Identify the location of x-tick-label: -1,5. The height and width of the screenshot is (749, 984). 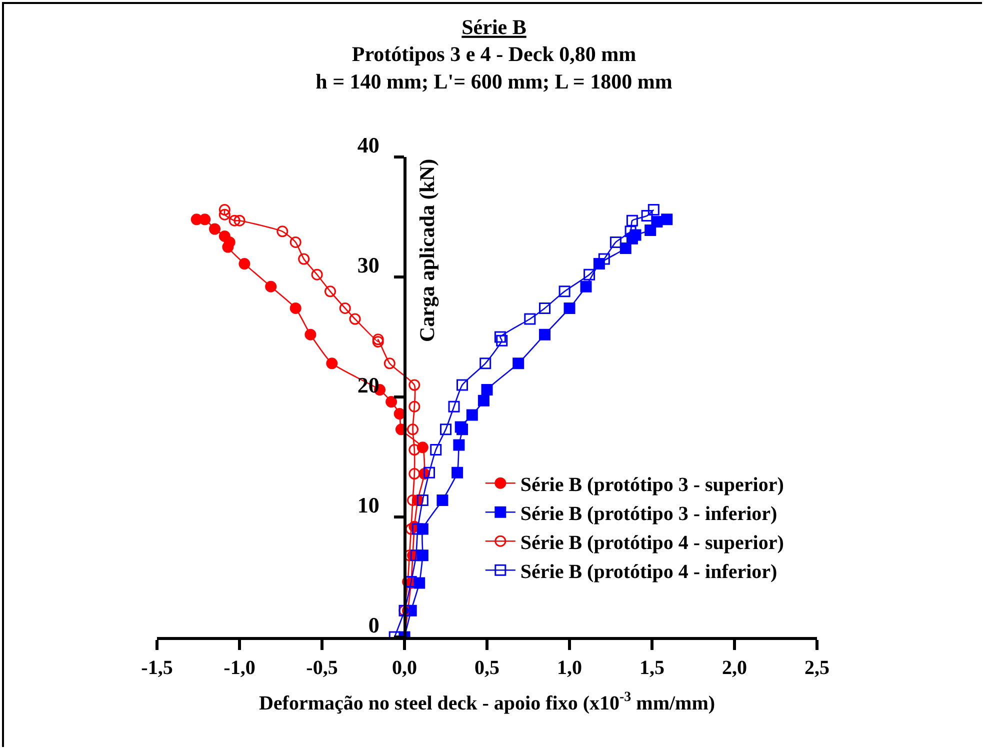
(157, 667).